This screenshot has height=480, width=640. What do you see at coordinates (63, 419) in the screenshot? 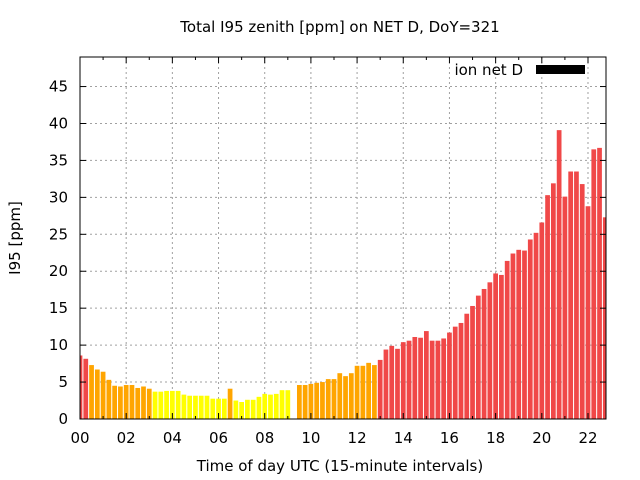
I see `y-tick-label: 0` at bounding box center [63, 419].